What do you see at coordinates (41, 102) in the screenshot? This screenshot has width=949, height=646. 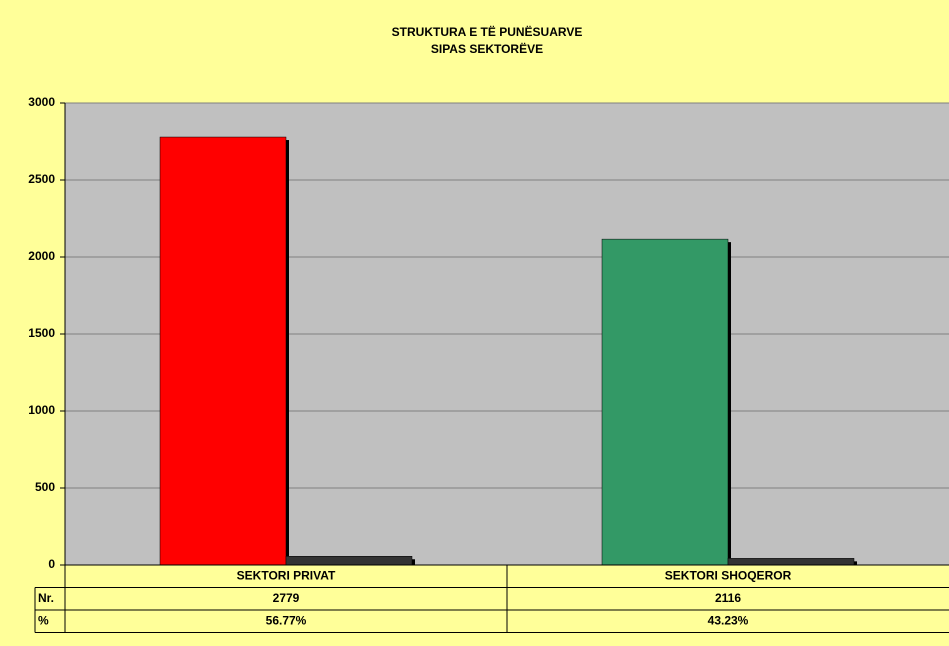 I see `y-tick-label: 3000` at bounding box center [41, 102].